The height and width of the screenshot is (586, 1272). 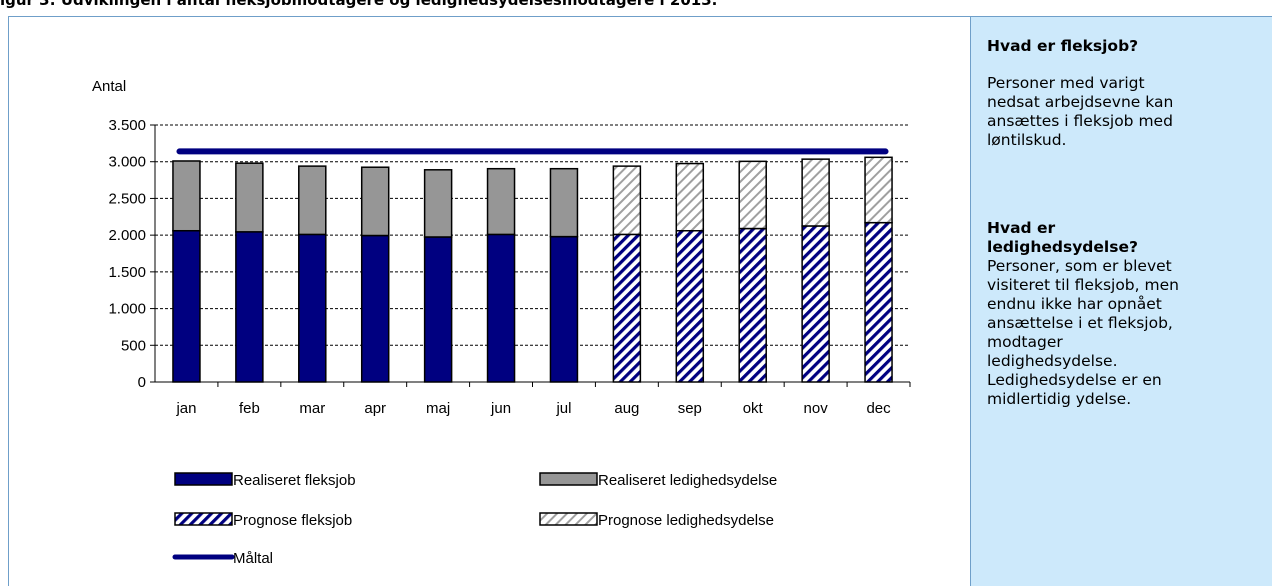 I want to click on x-tick-label: dec, so click(x=878, y=408).